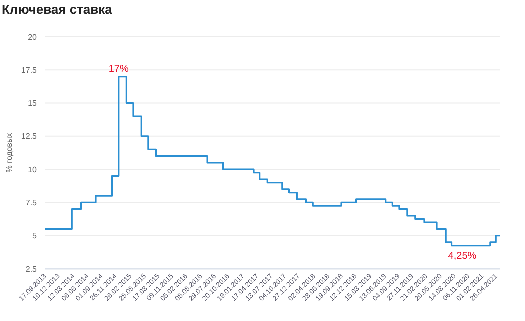 The height and width of the screenshot is (321, 525). What do you see at coordinates (32, 269) in the screenshot?
I see `y-tick-label: 2.5` at bounding box center [32, 269].